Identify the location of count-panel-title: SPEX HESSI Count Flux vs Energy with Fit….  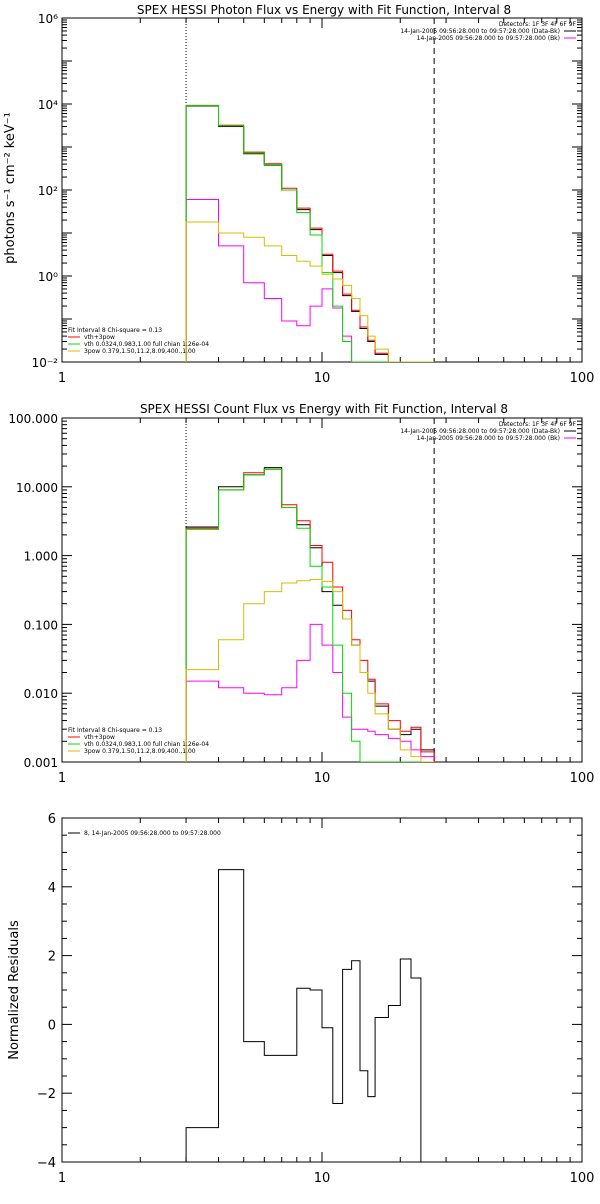
(324, 409).